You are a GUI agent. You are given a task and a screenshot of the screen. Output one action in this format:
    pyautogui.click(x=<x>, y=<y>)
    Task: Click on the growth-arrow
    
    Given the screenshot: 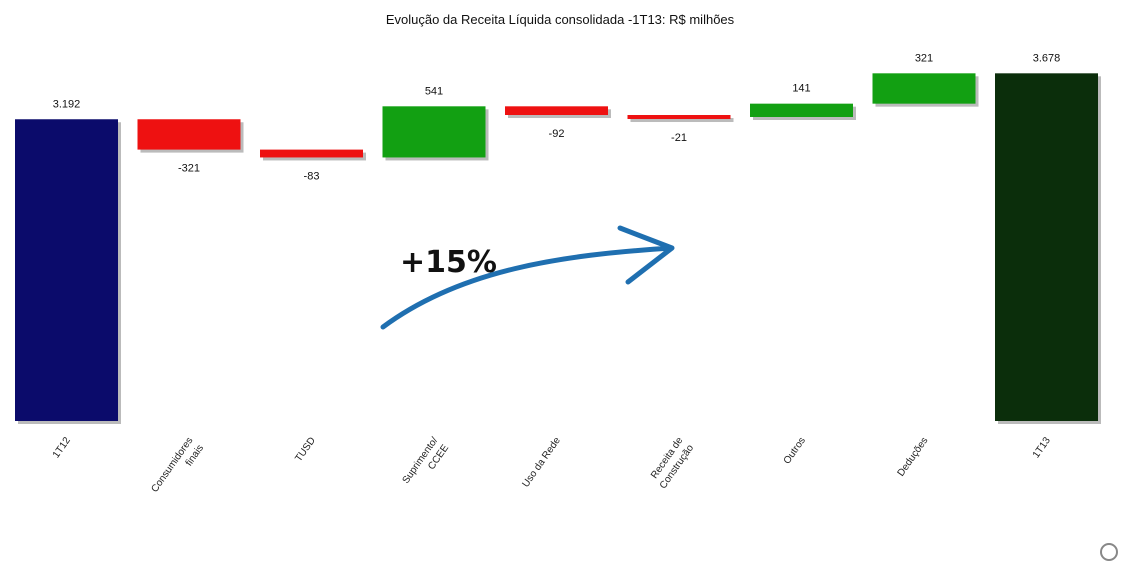 What is the action you would take?
    pyautogui.click(x=527, y=277)
    